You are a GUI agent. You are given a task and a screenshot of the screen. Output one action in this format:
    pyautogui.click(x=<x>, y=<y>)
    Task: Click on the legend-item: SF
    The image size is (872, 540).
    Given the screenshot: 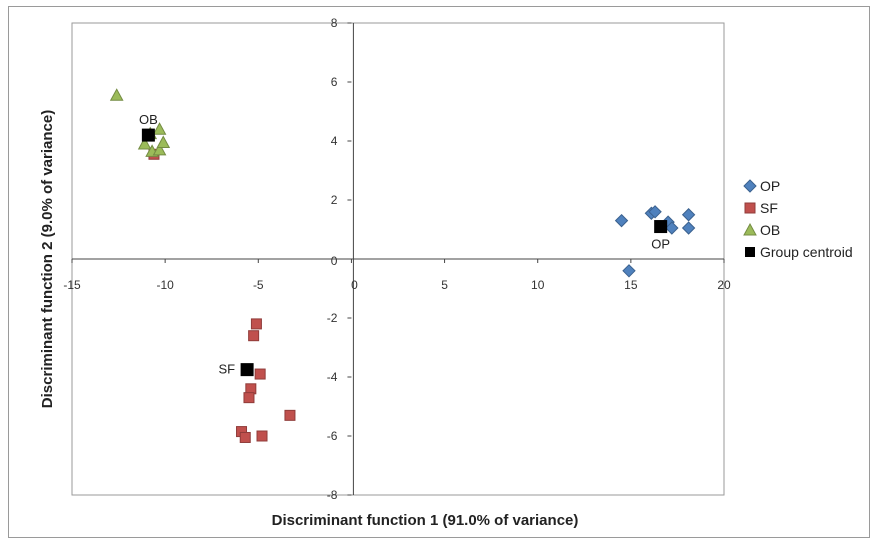 What is the action you would take?
    pyautogui.click(x=761, y=208)
    